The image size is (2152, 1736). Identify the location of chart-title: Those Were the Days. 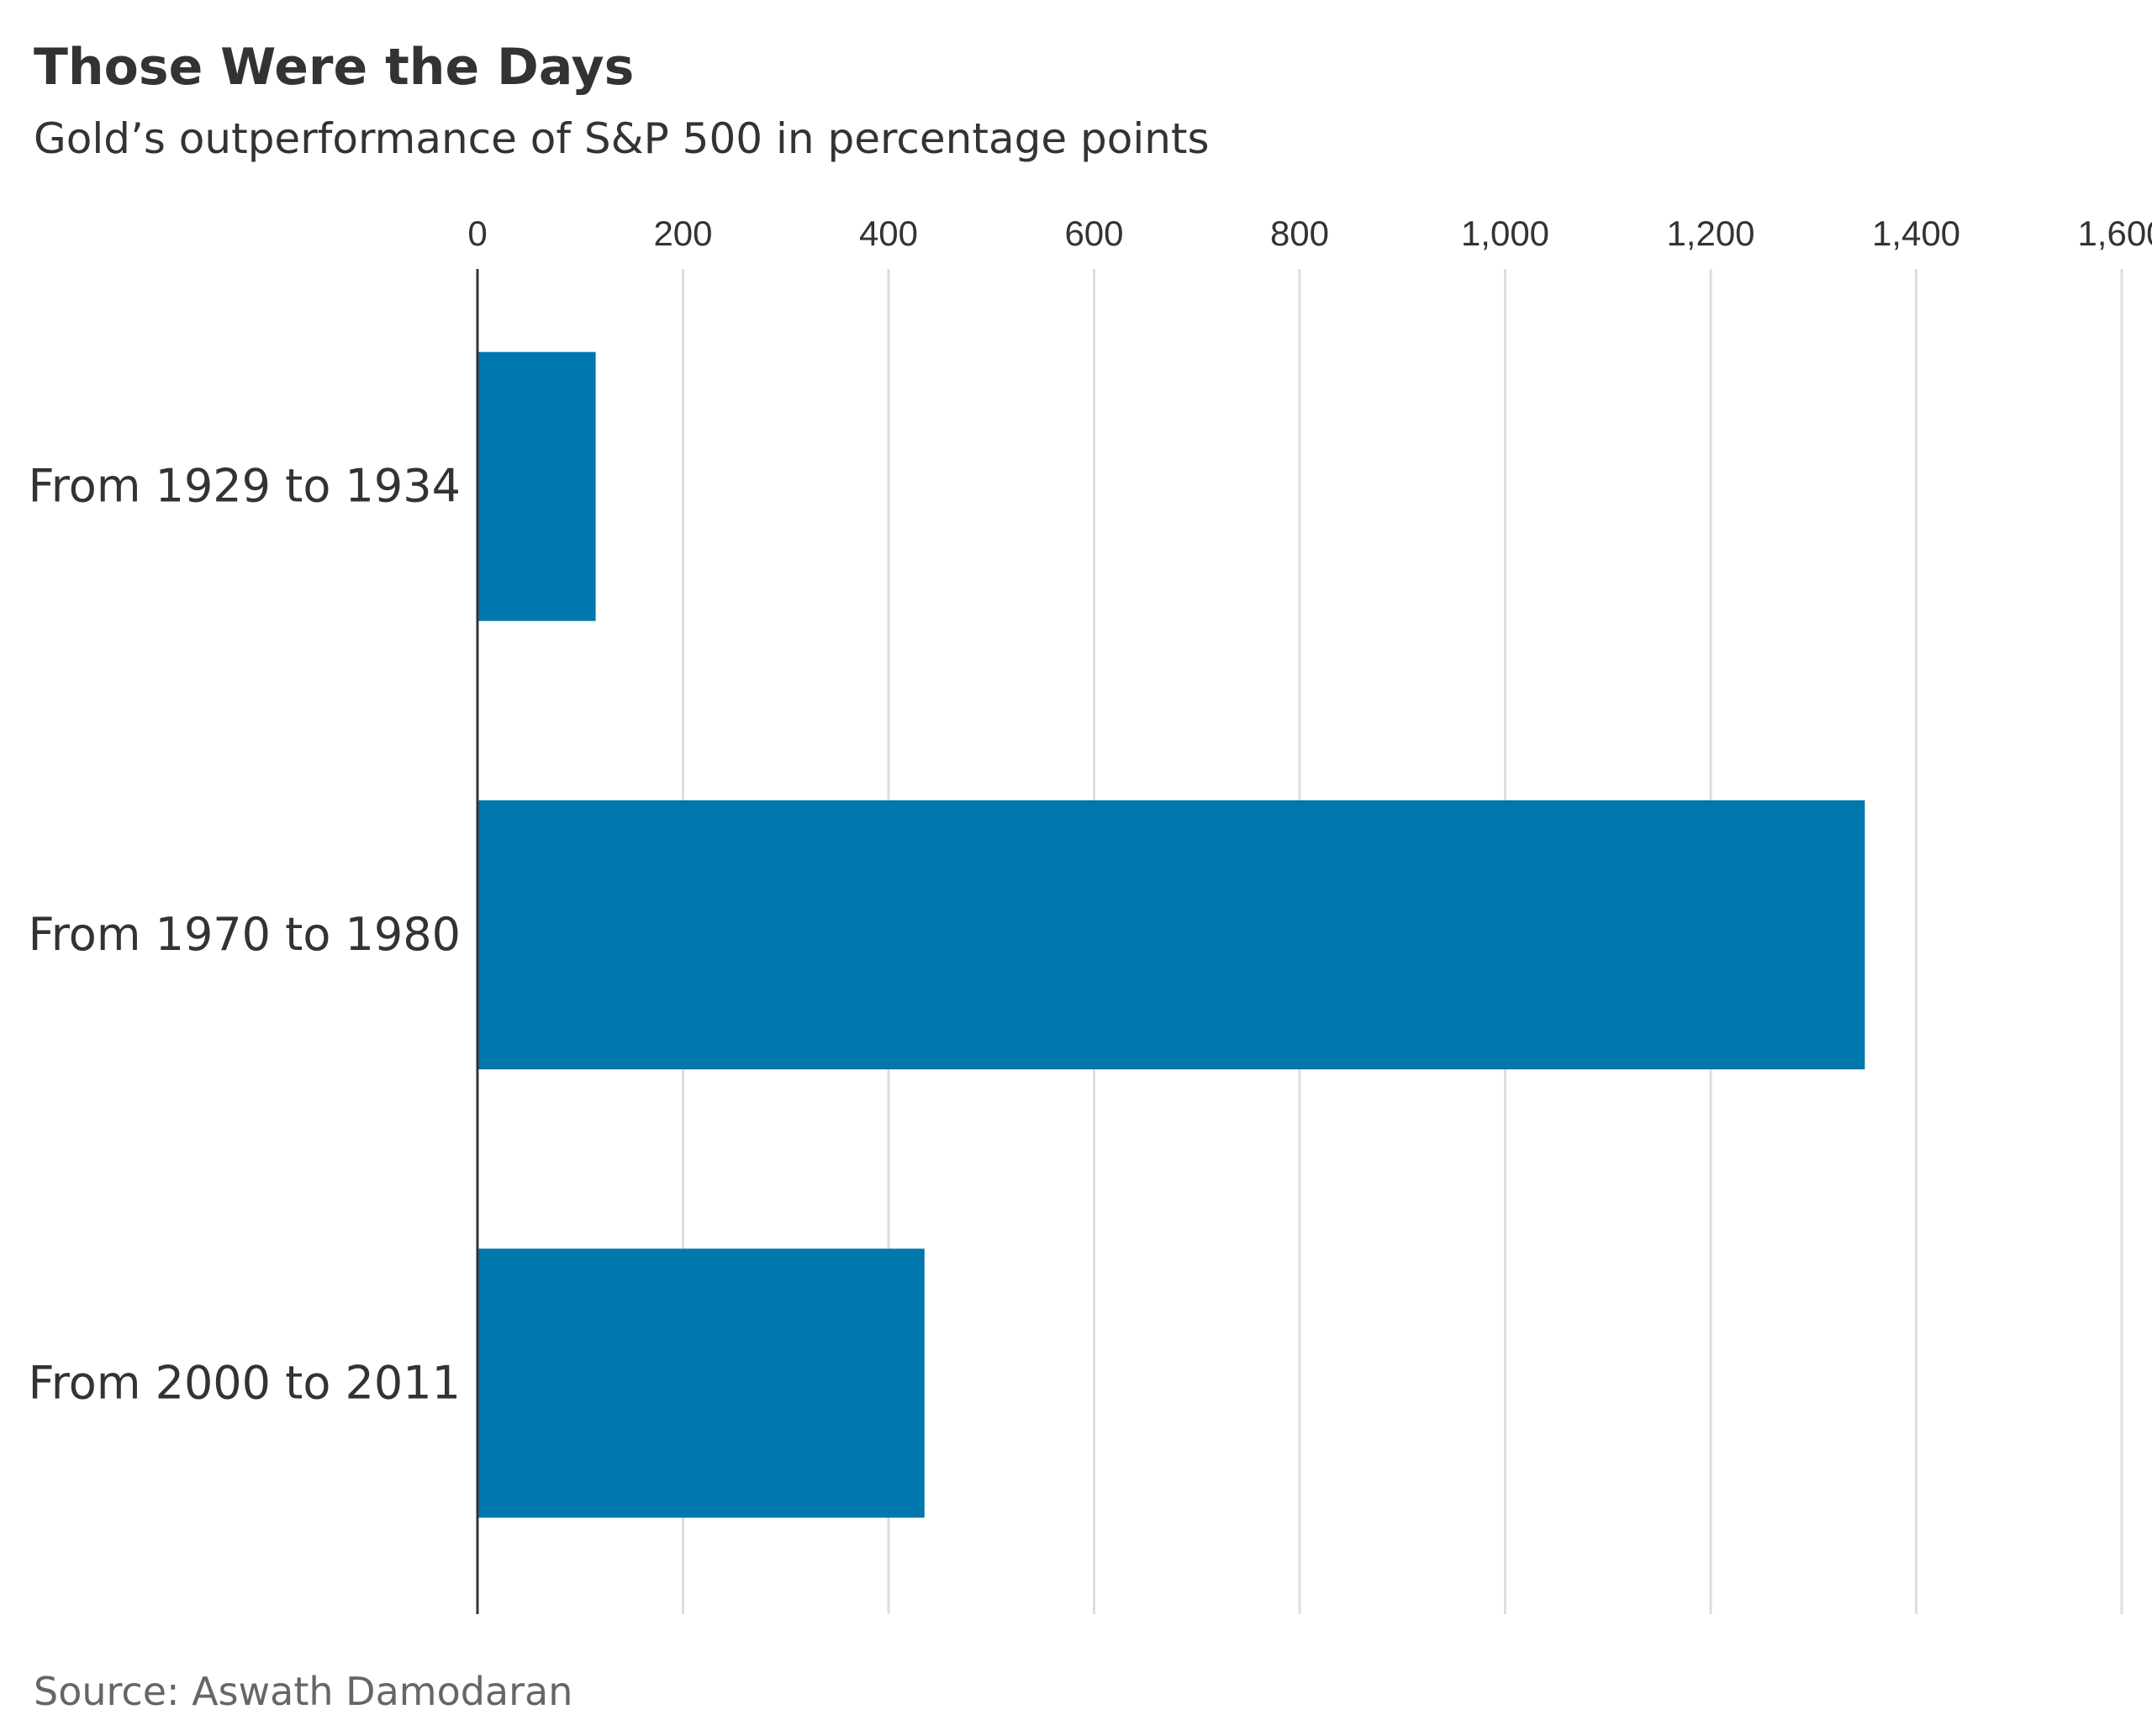
(334, 67).